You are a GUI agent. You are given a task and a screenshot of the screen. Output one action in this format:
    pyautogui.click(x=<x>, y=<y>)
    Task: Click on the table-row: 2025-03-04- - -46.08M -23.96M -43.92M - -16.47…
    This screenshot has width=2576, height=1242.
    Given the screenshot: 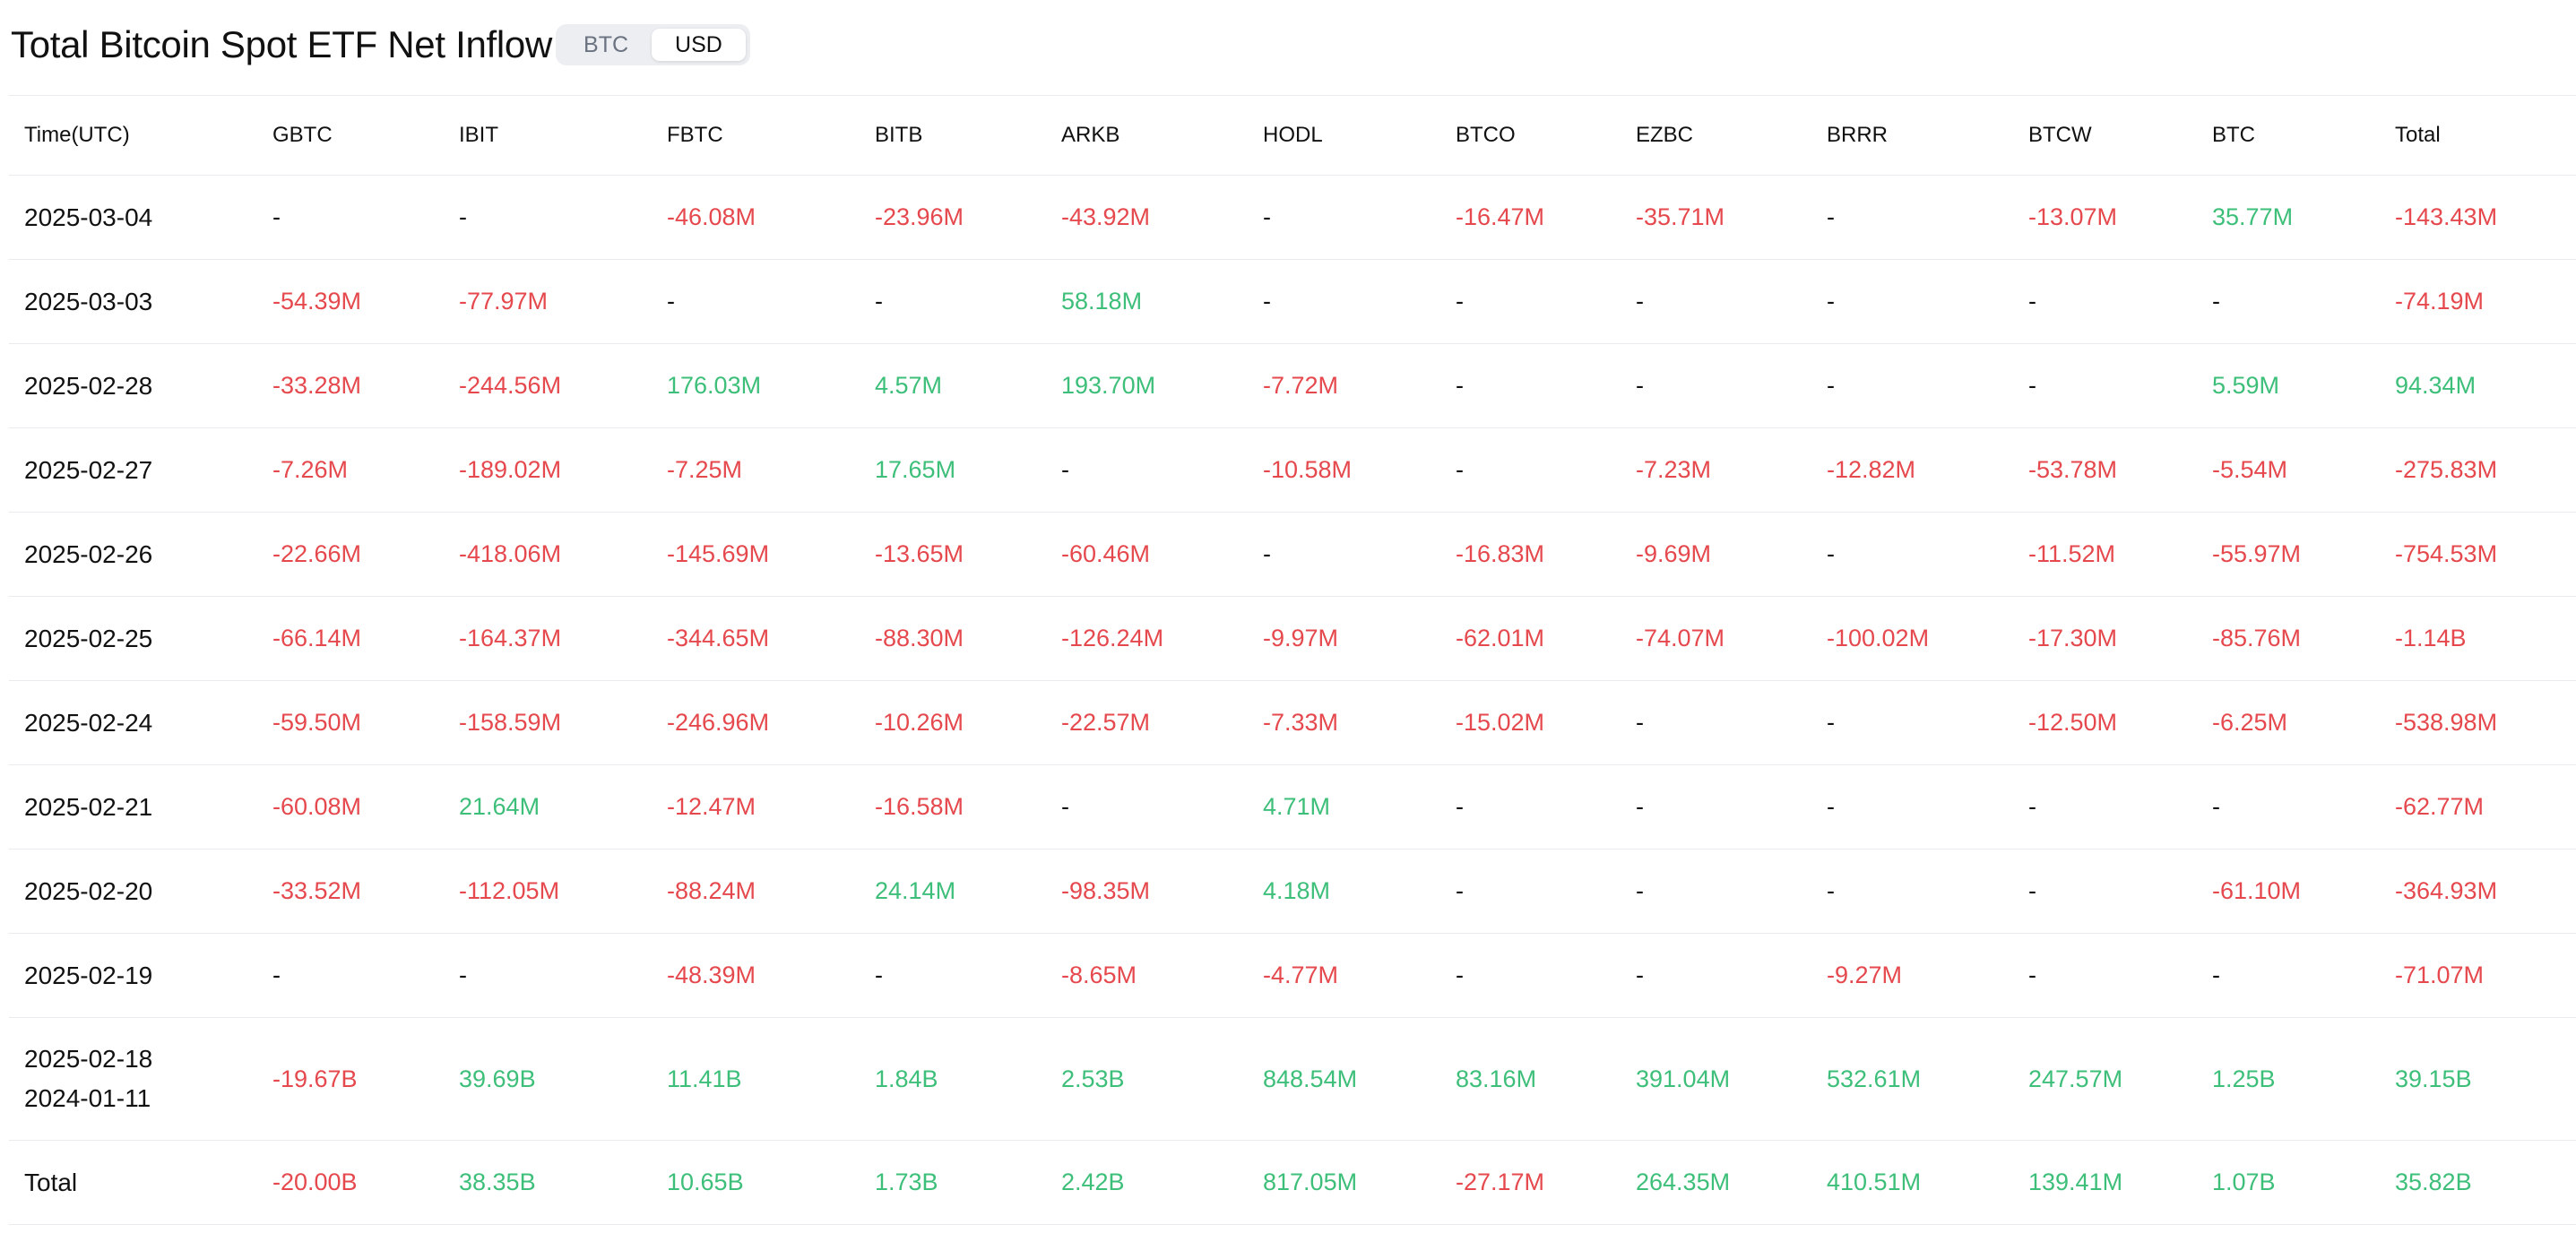 What is the action you would take?
    pyautogui.click(x=1292, y=217)
    